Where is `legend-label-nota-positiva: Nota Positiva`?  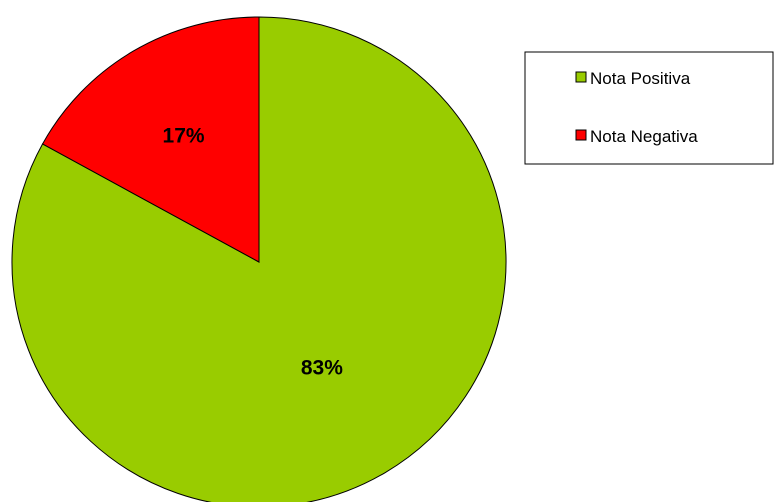
legend-label-nota-positiva: Nota Positiva is located at coordinates (640, 78).